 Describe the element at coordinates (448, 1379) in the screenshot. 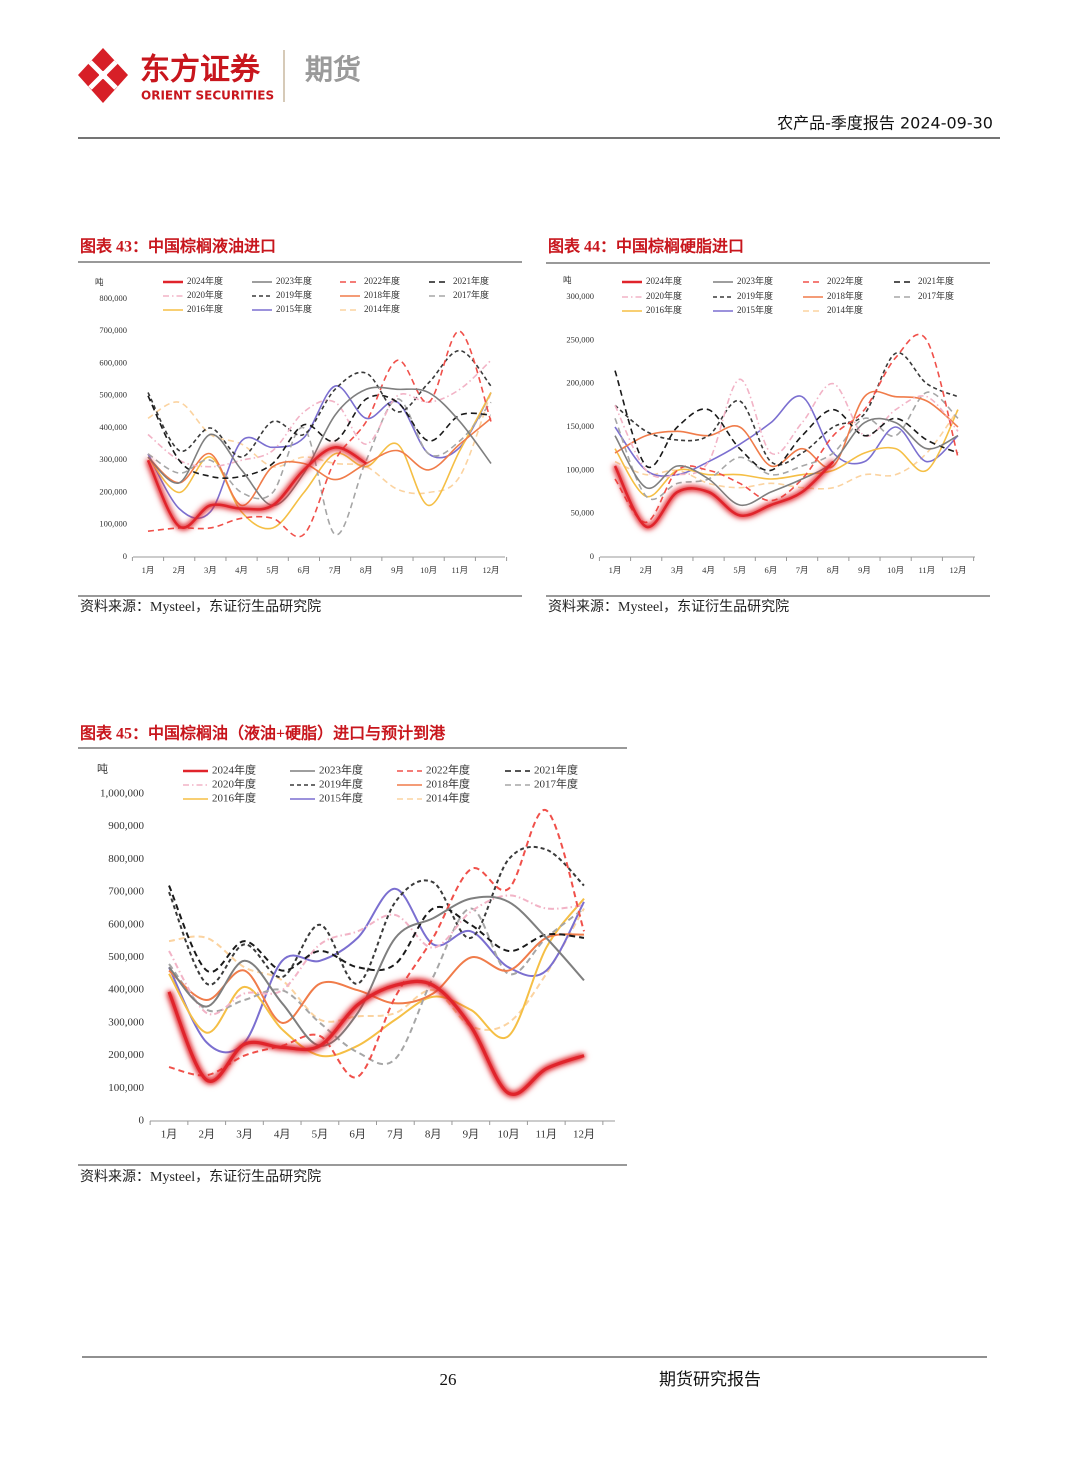

I see `page-number: 26` at that location.